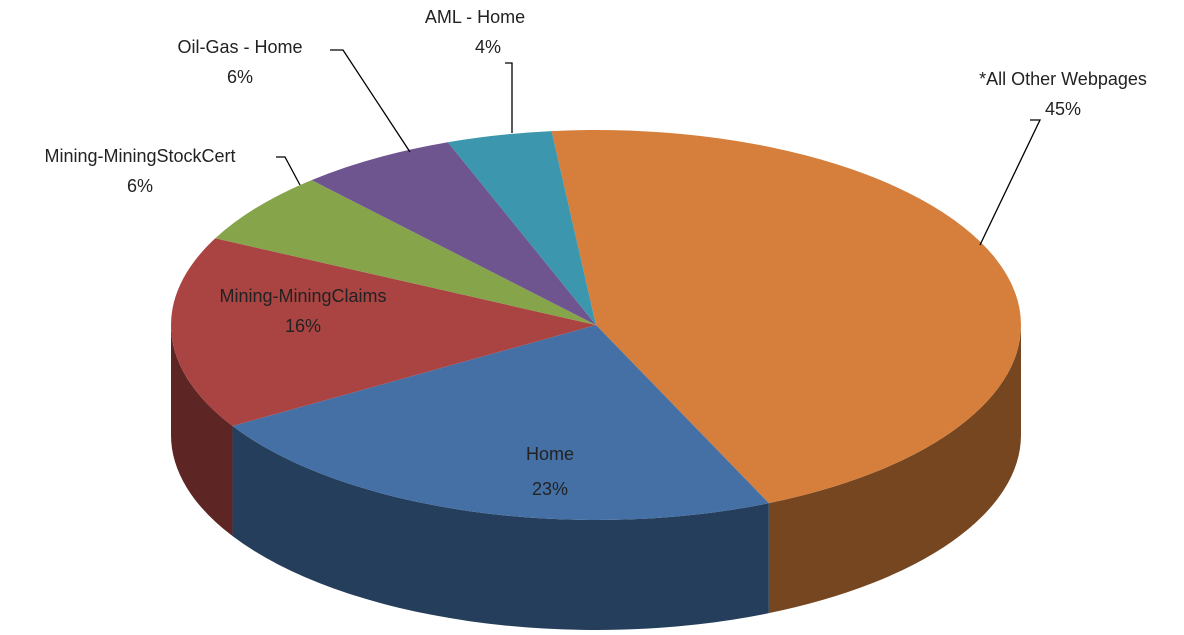 The image size is (1184, 635). I want to click on slice-value-label: 4%, so click(488, 47).